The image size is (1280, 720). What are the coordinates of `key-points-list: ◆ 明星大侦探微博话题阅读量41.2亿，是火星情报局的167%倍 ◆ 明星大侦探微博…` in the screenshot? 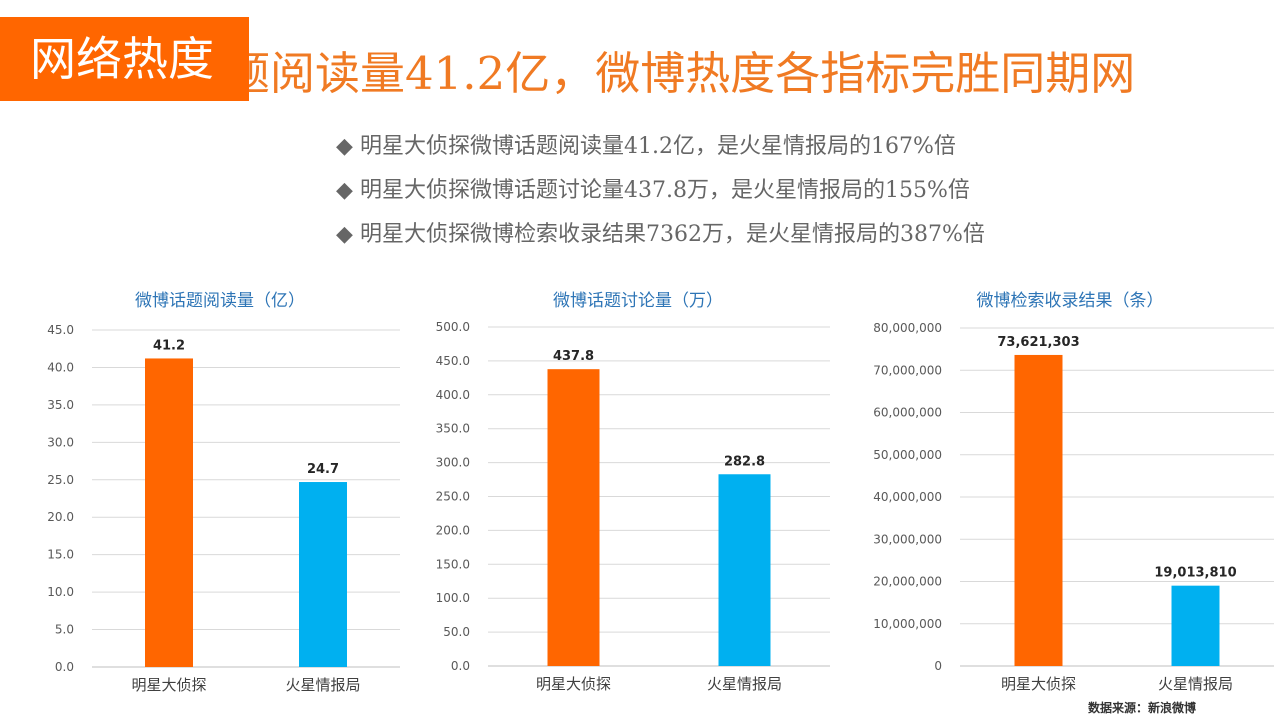 It's located at (660, 194).